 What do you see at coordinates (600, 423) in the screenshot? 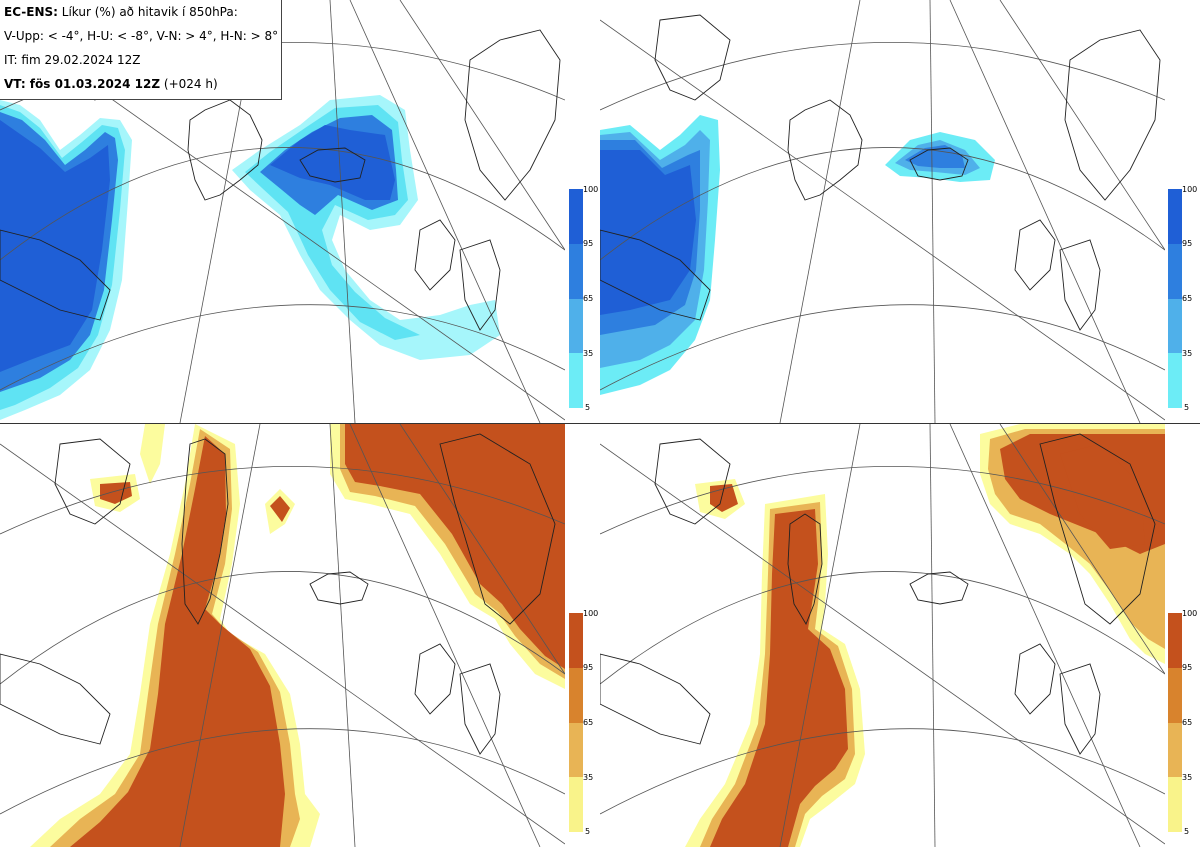
I see `row-separator` at bounding box center [600, 423].